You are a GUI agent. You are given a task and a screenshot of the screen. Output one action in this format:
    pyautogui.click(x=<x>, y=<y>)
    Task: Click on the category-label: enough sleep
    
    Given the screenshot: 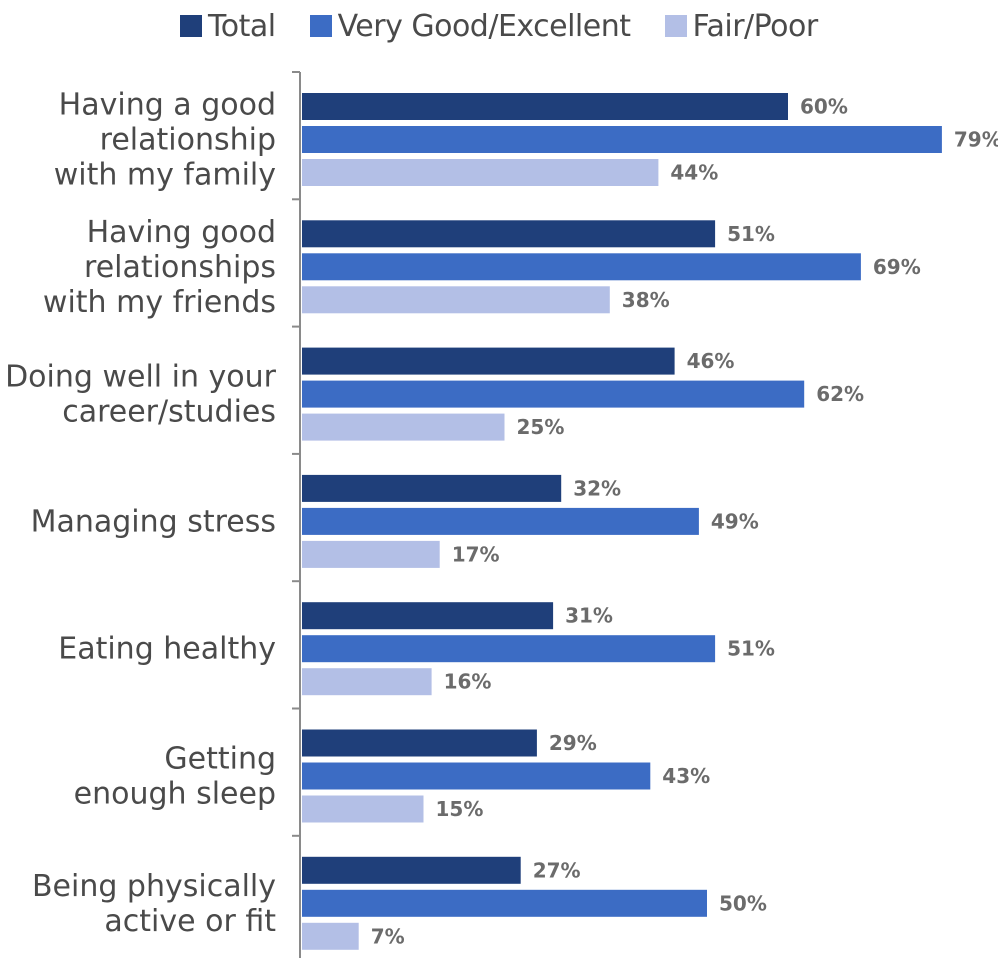 What is the action you would take?
    pyautogui.click(x=175, y=794)
    